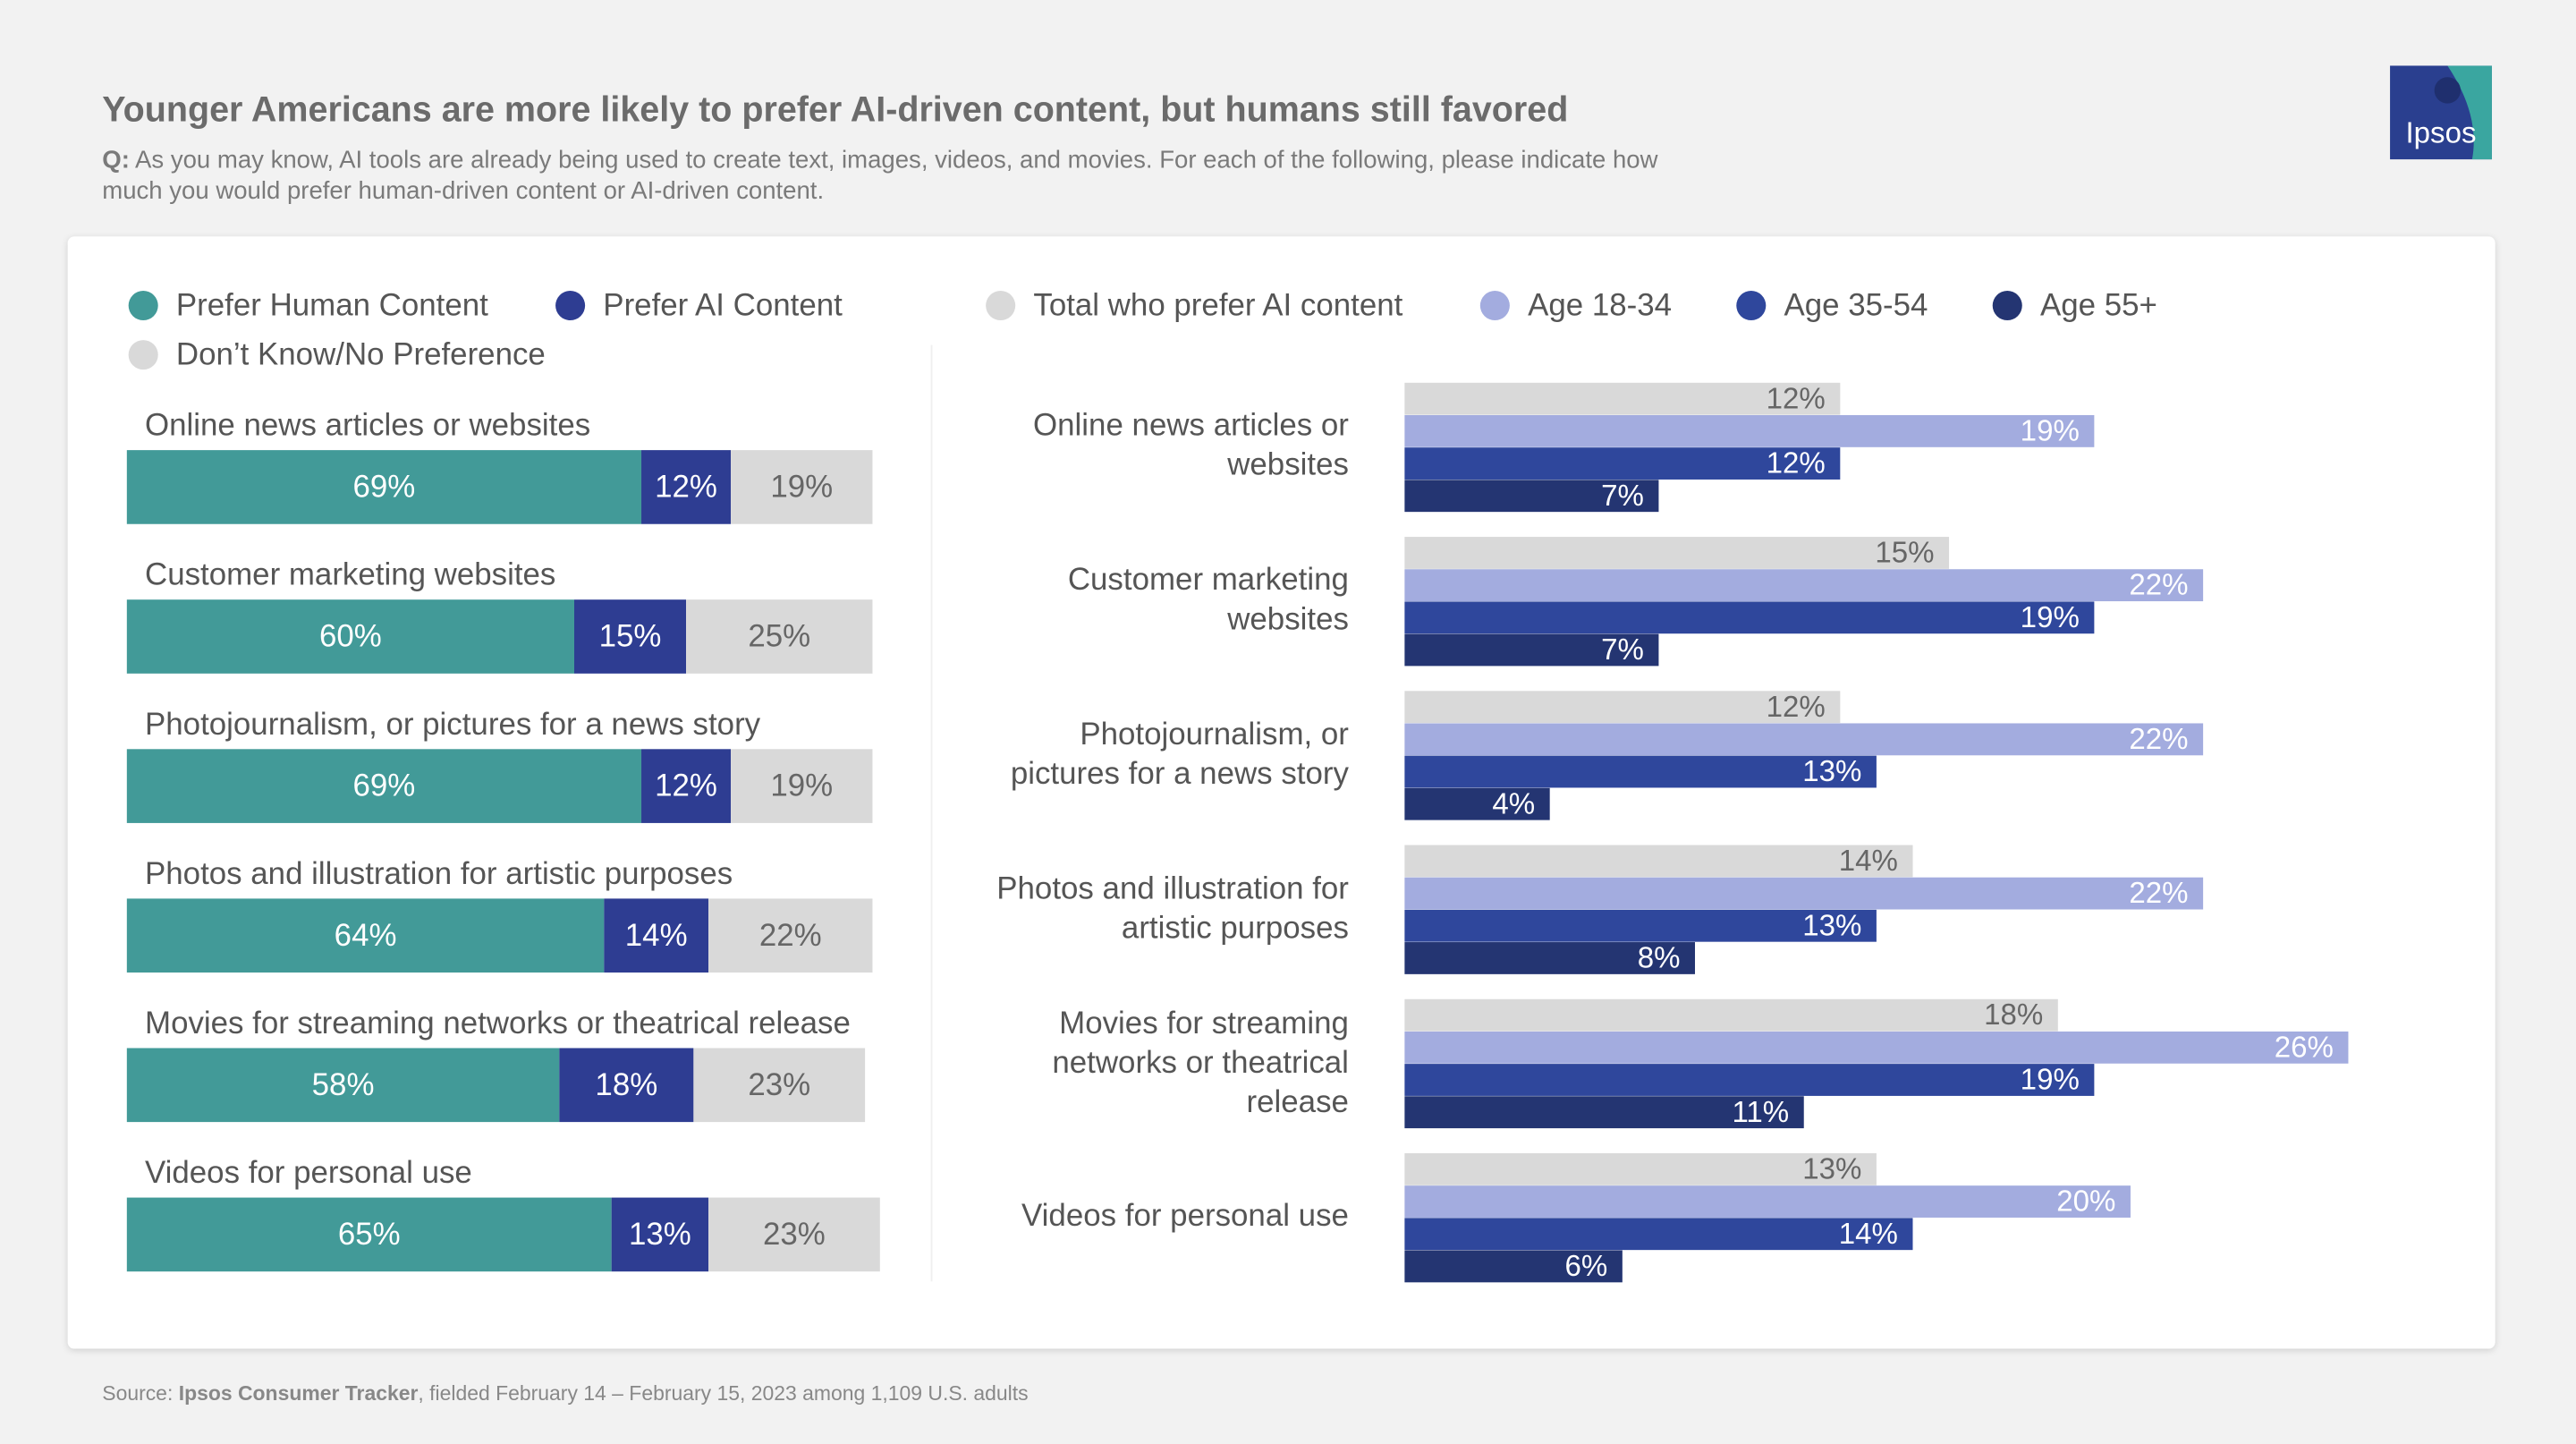  What do you see at coordinates (350, 574) in the screenshot?
I see `category-label: Customer marketing websites` at bounding box center [350, 574].